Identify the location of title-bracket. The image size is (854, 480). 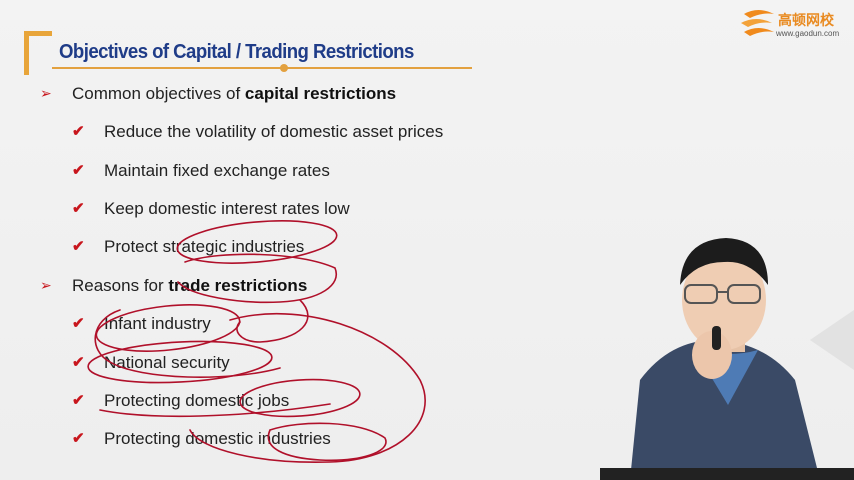
(26, 53).